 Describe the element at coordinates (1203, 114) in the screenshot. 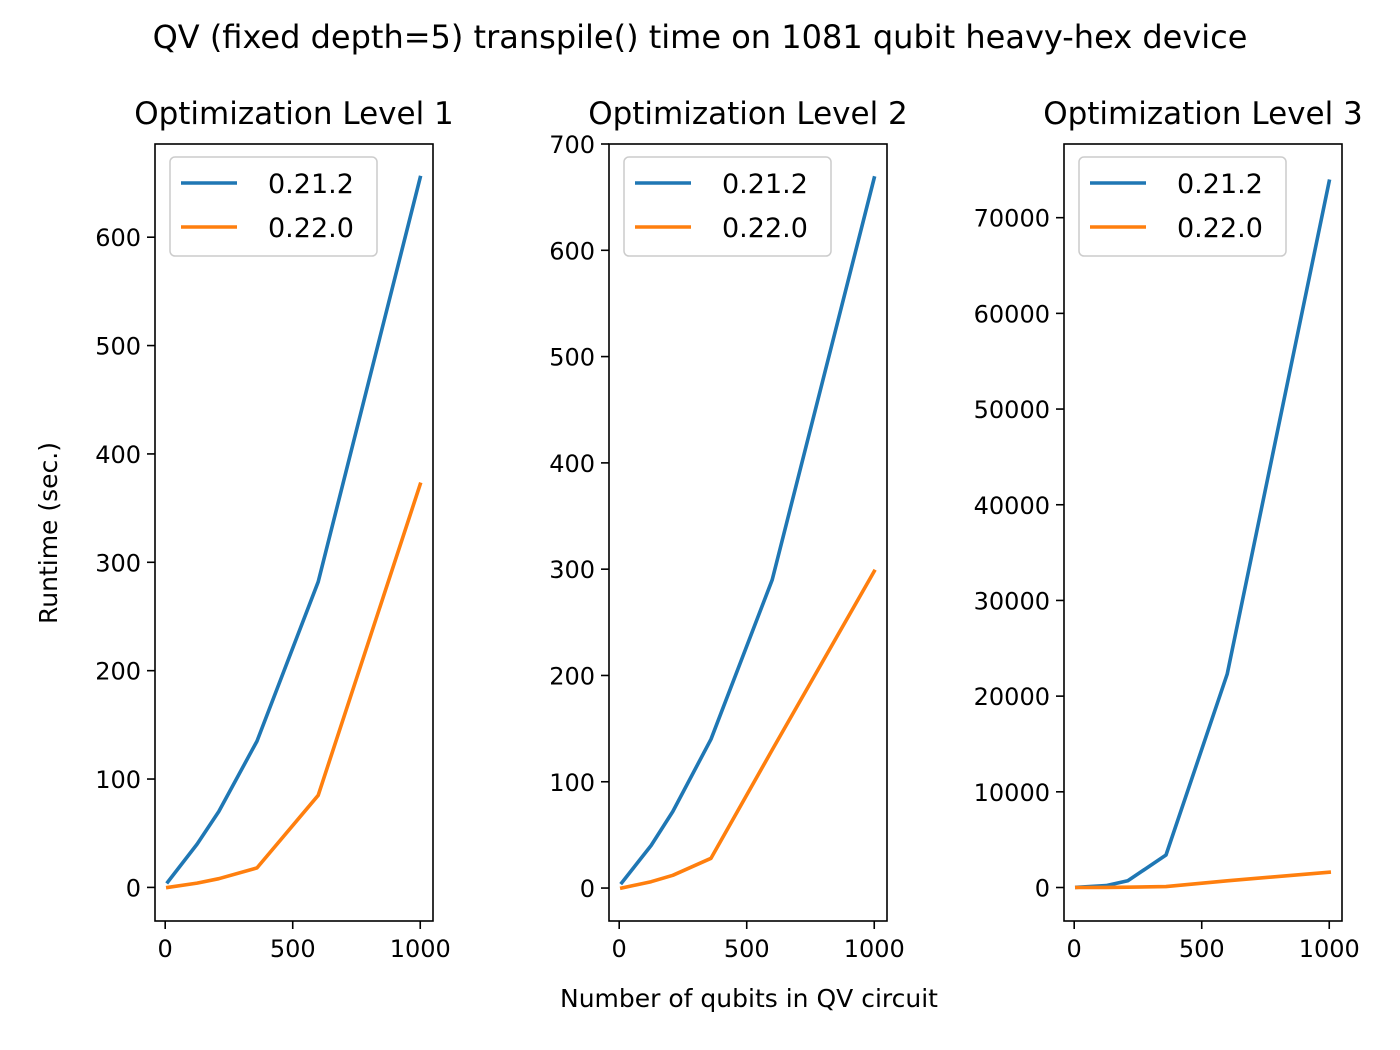

I see `subplot-title: Optimization Level 3` at that location.